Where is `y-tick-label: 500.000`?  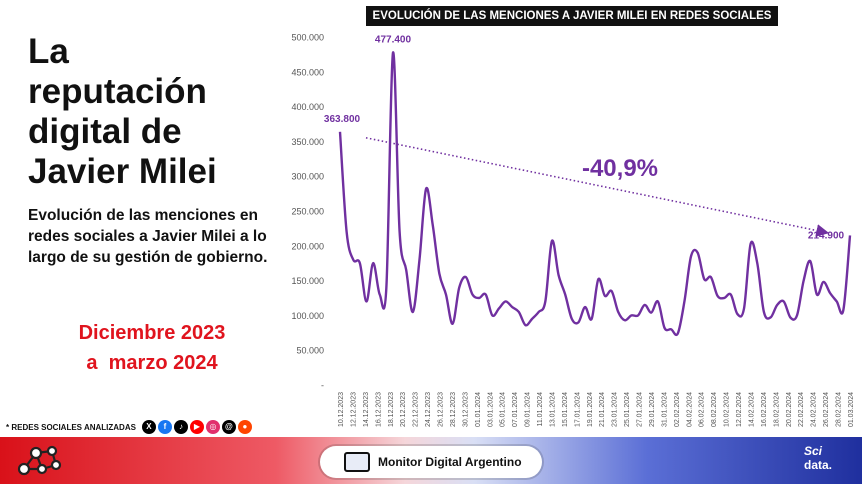
y-tick-label: 500.000 is located at coordinates (307, 38).